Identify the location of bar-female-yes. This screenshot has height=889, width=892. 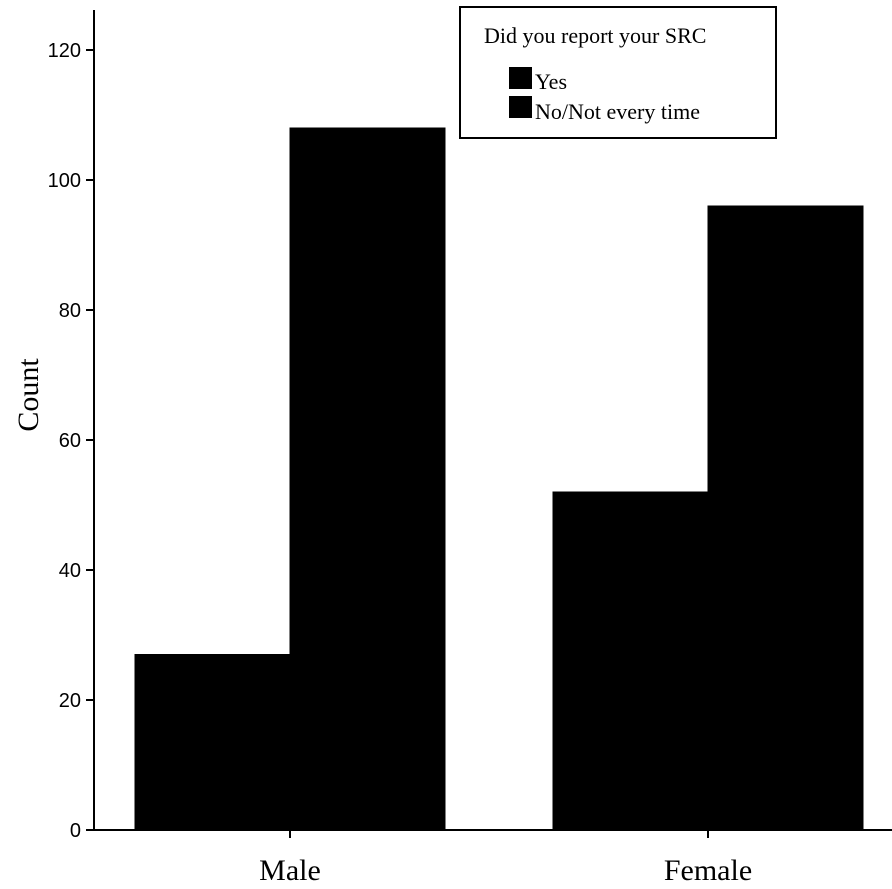
(630, 661).